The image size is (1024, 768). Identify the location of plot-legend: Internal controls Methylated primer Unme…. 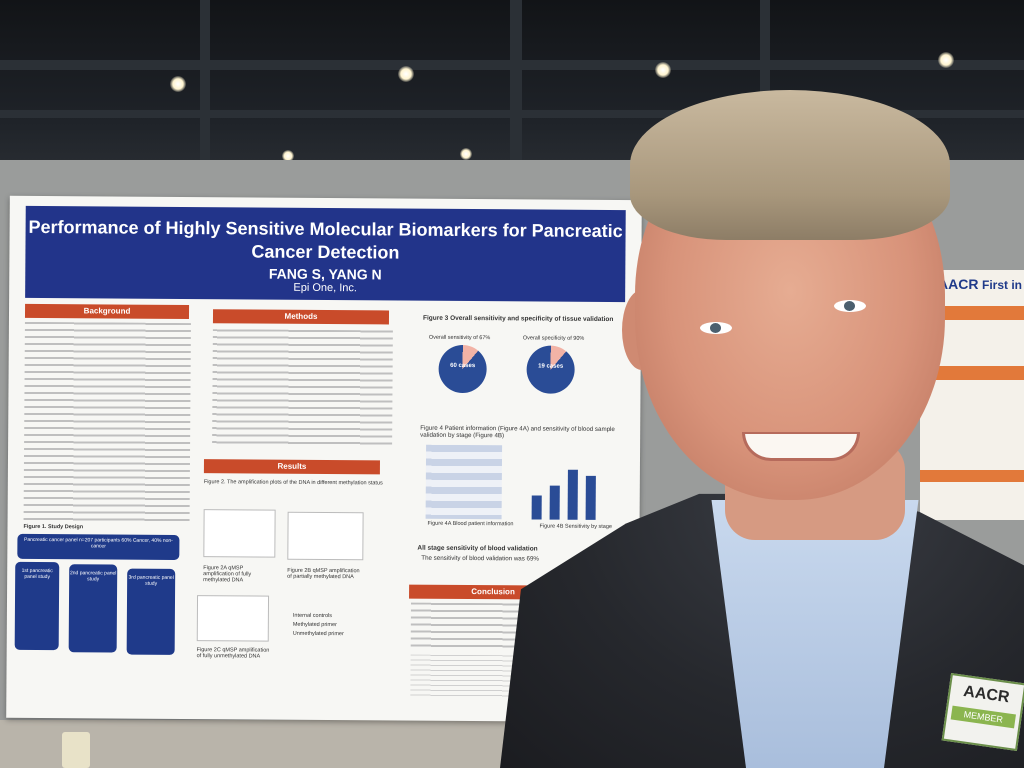
(318, 625).